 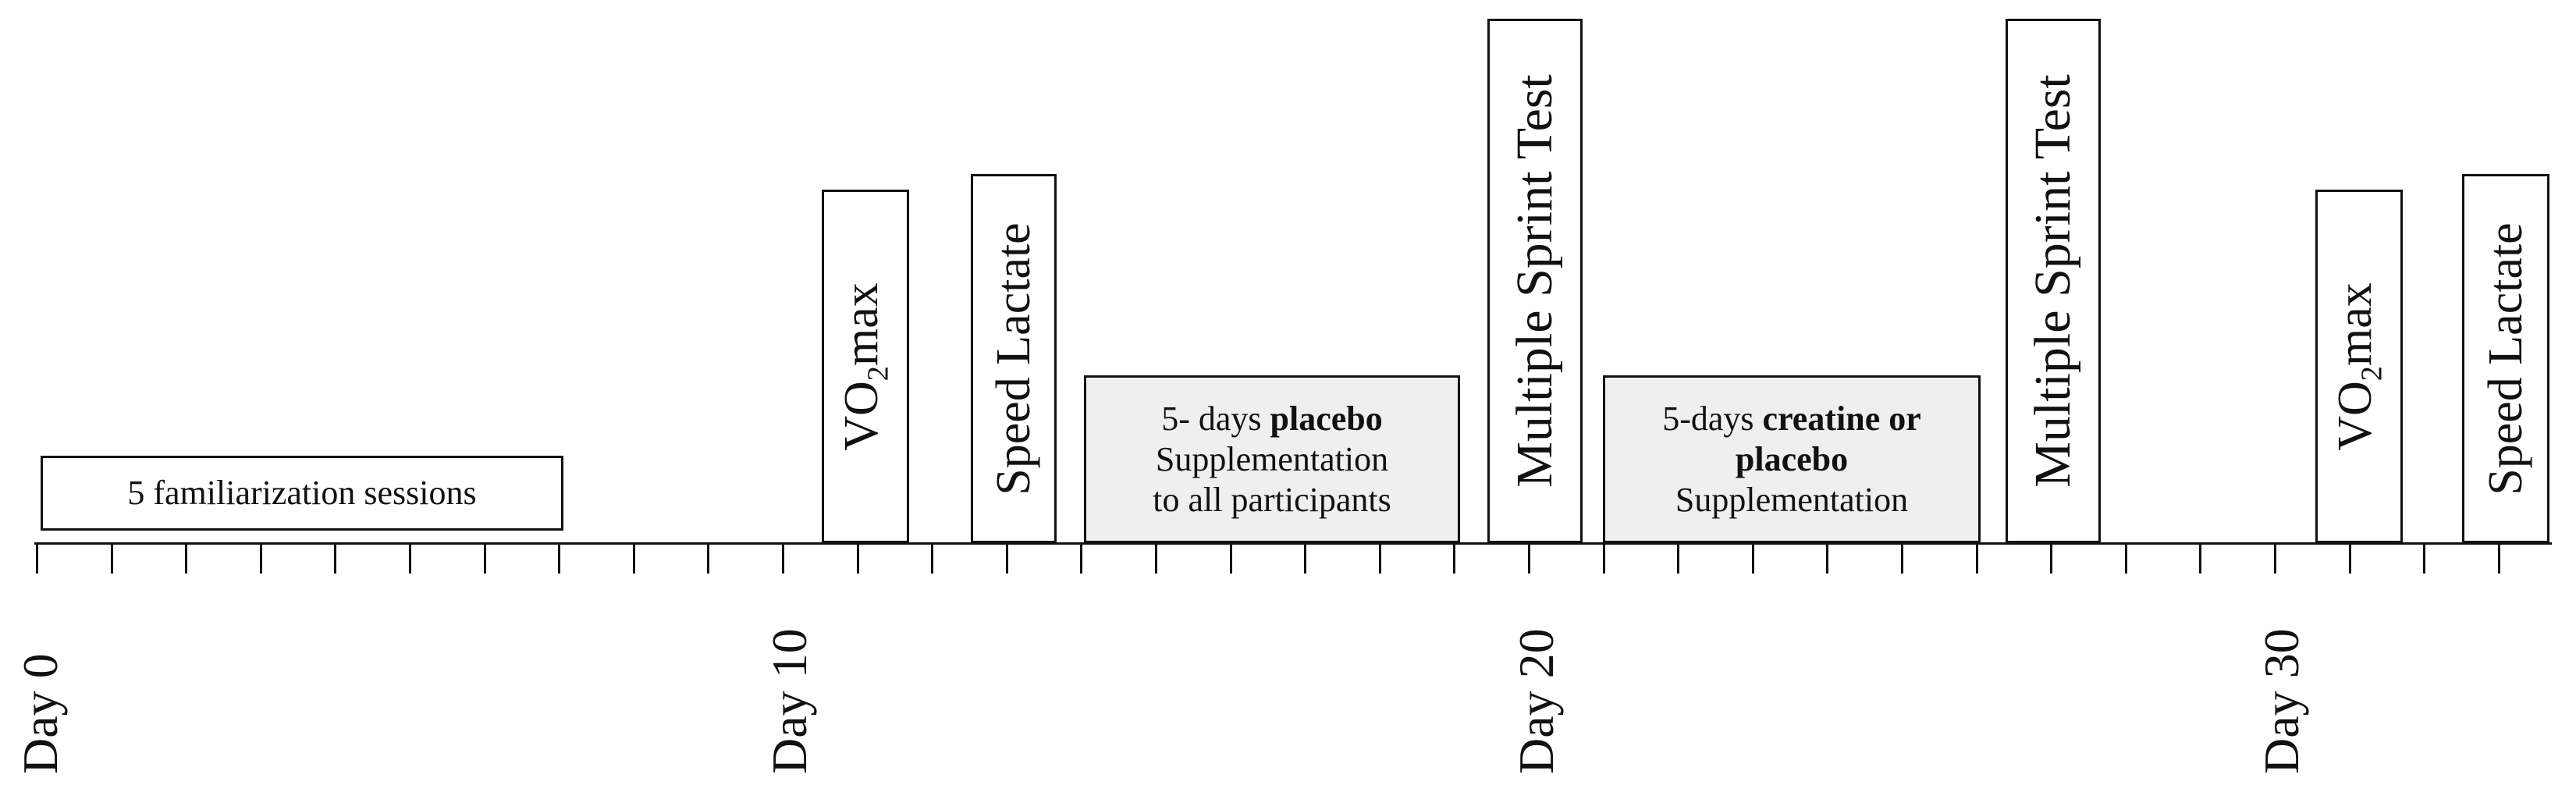 I want to click on sprint-test-box-1: Multiple Sprint Test, so click(x=1535, y=281).